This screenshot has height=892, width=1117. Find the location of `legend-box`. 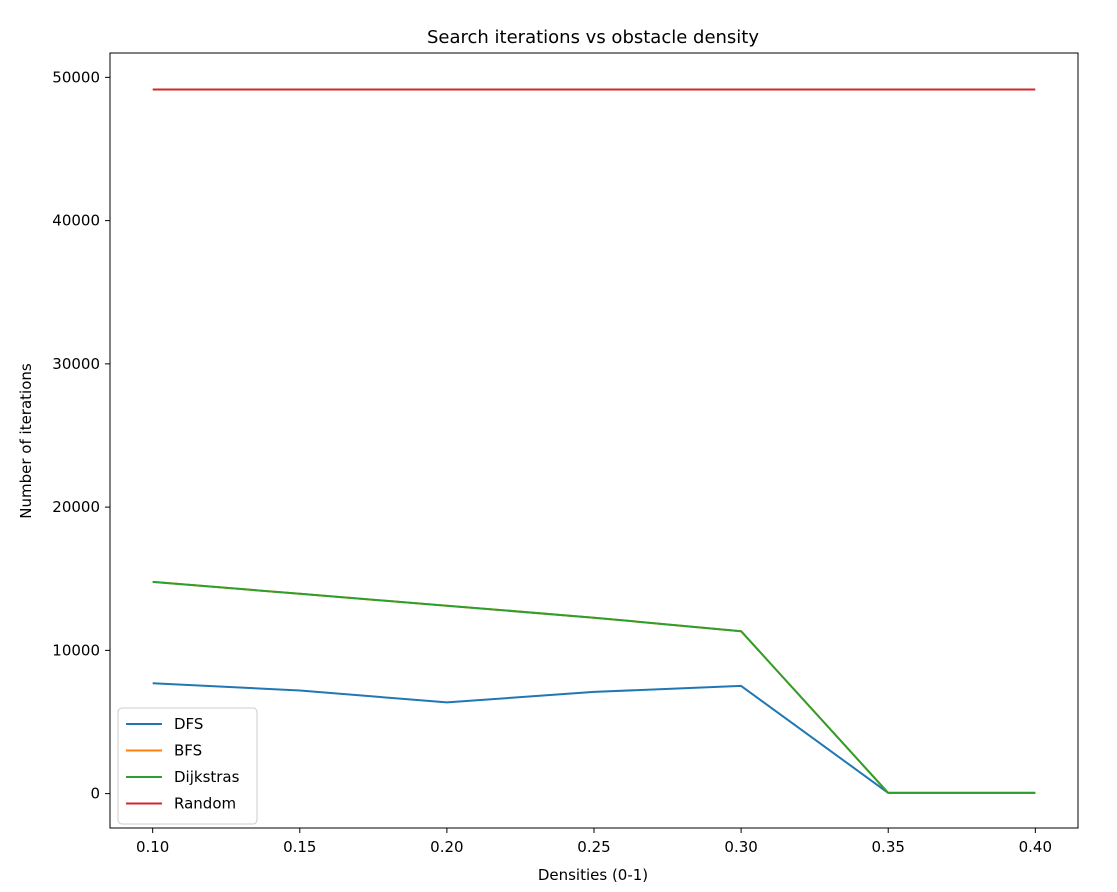

legend-box is located at coordinates (187, 766).